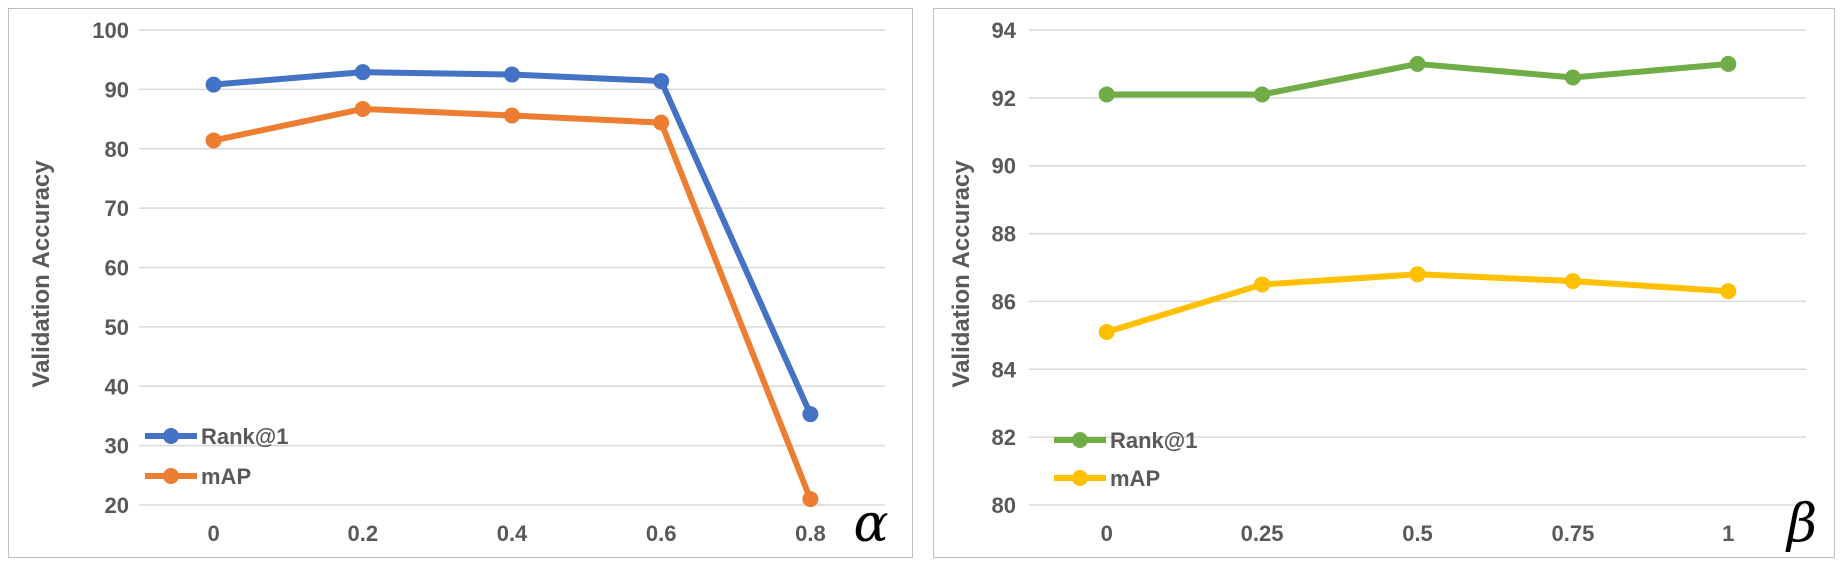  I want to click on chart-beta-y-tick-label: 86, so click(1004, 301).